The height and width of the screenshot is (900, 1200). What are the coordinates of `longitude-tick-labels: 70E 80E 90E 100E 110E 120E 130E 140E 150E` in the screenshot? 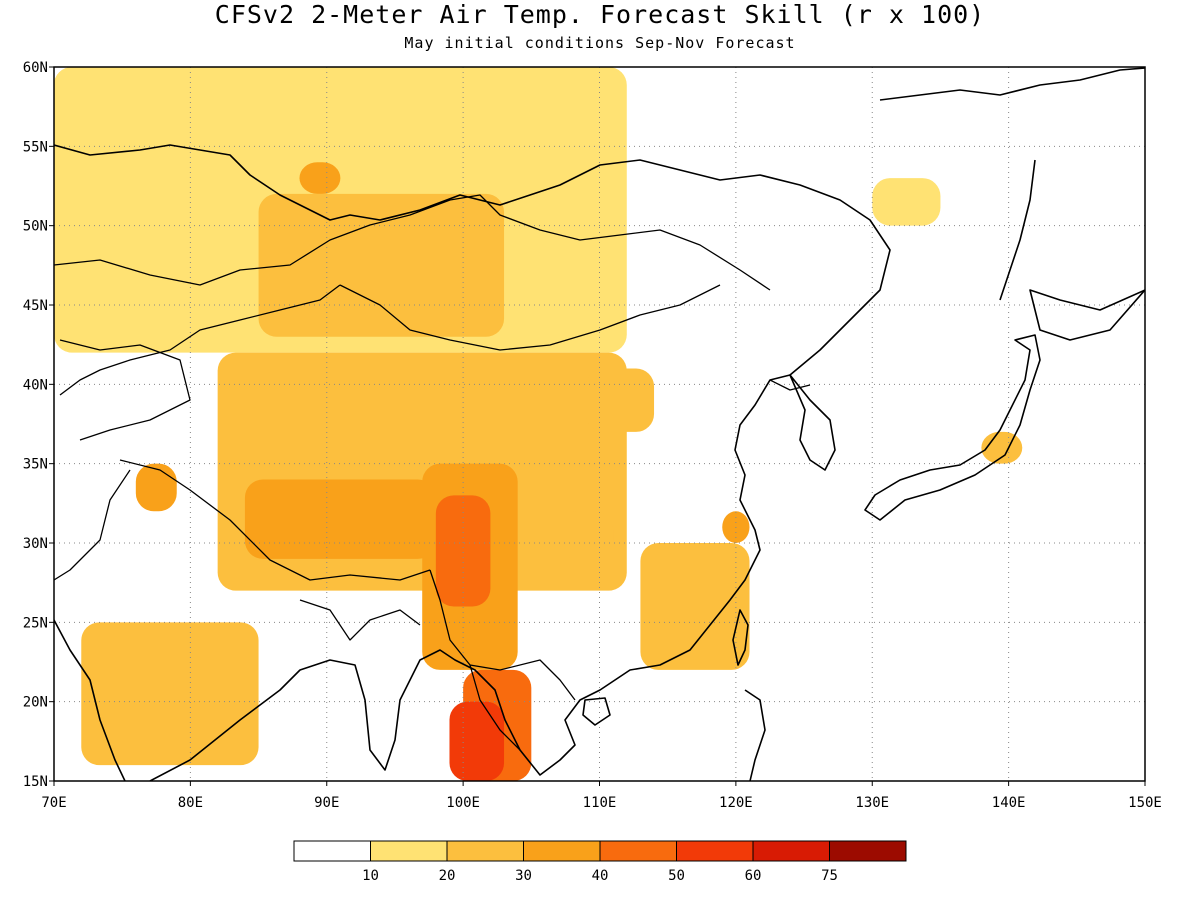 It's located at (601, 803).